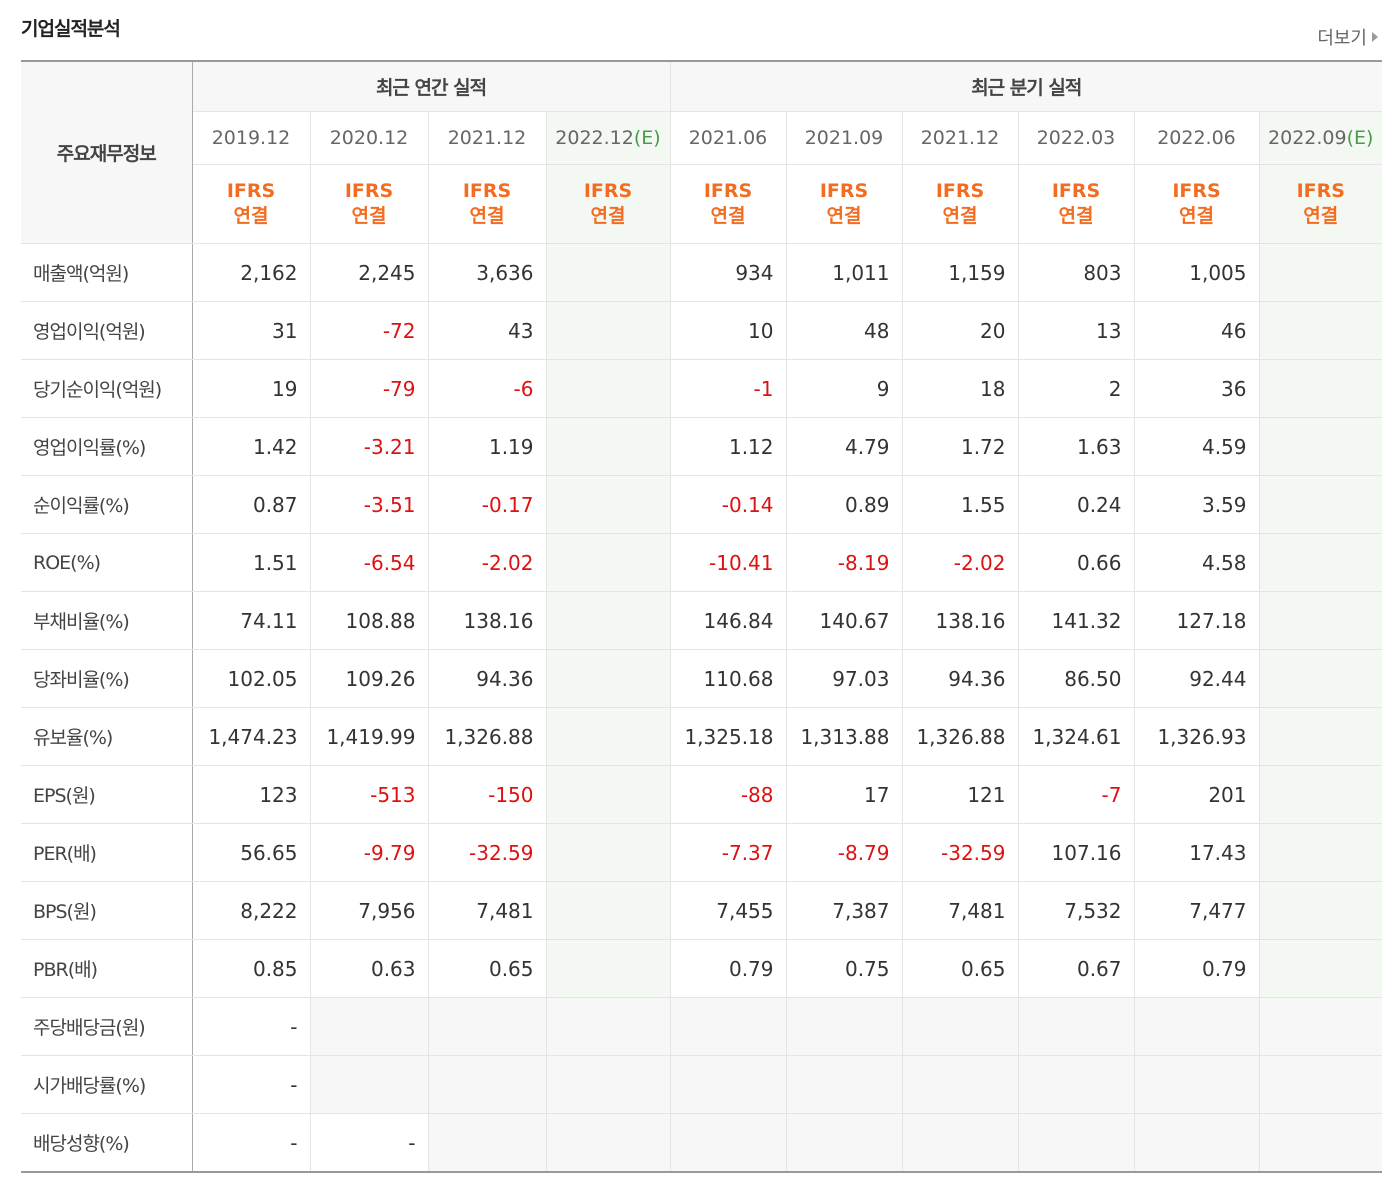 This screenshot has width=1392, height=1178. I want to click on row-label: BPS(원), so click(107, 910).